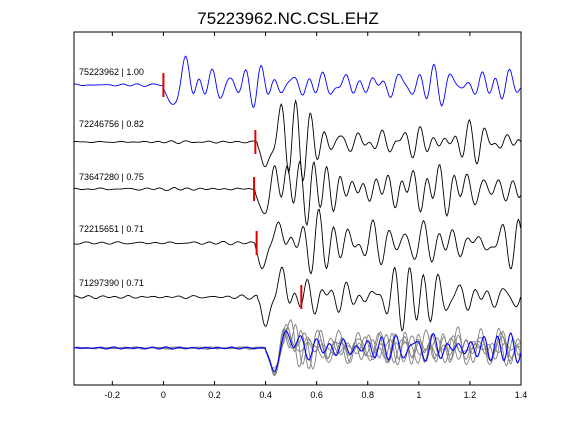  What do you see at coordinates (316, 395) in the screenshot?
I see `x-tick-label: 0.6` at bounding box center [316, 395].